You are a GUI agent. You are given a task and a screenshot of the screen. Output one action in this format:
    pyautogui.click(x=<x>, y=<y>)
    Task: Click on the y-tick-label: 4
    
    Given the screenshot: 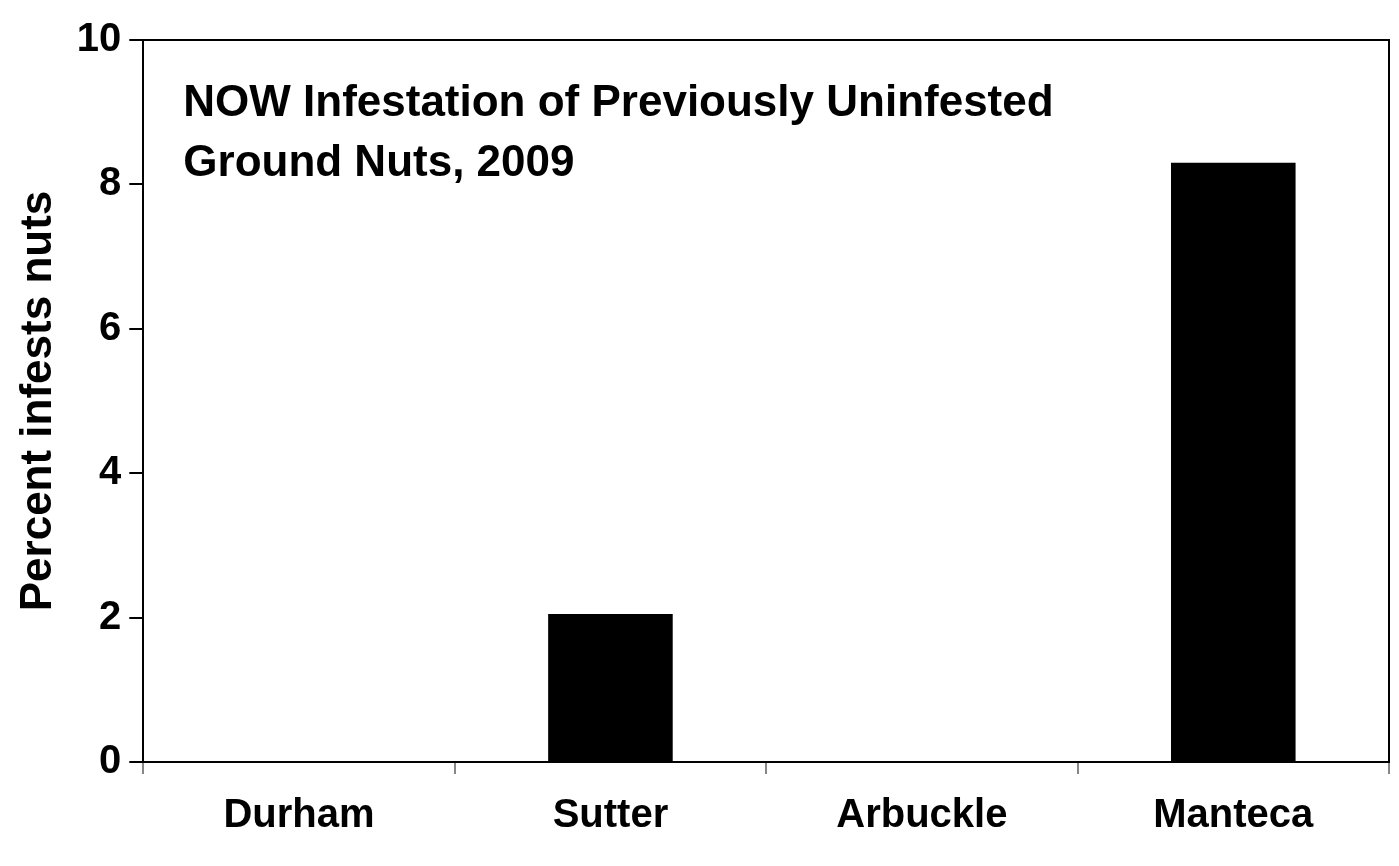 What is the action you would take?
    pyautogui.click(x=111, y=470)
    